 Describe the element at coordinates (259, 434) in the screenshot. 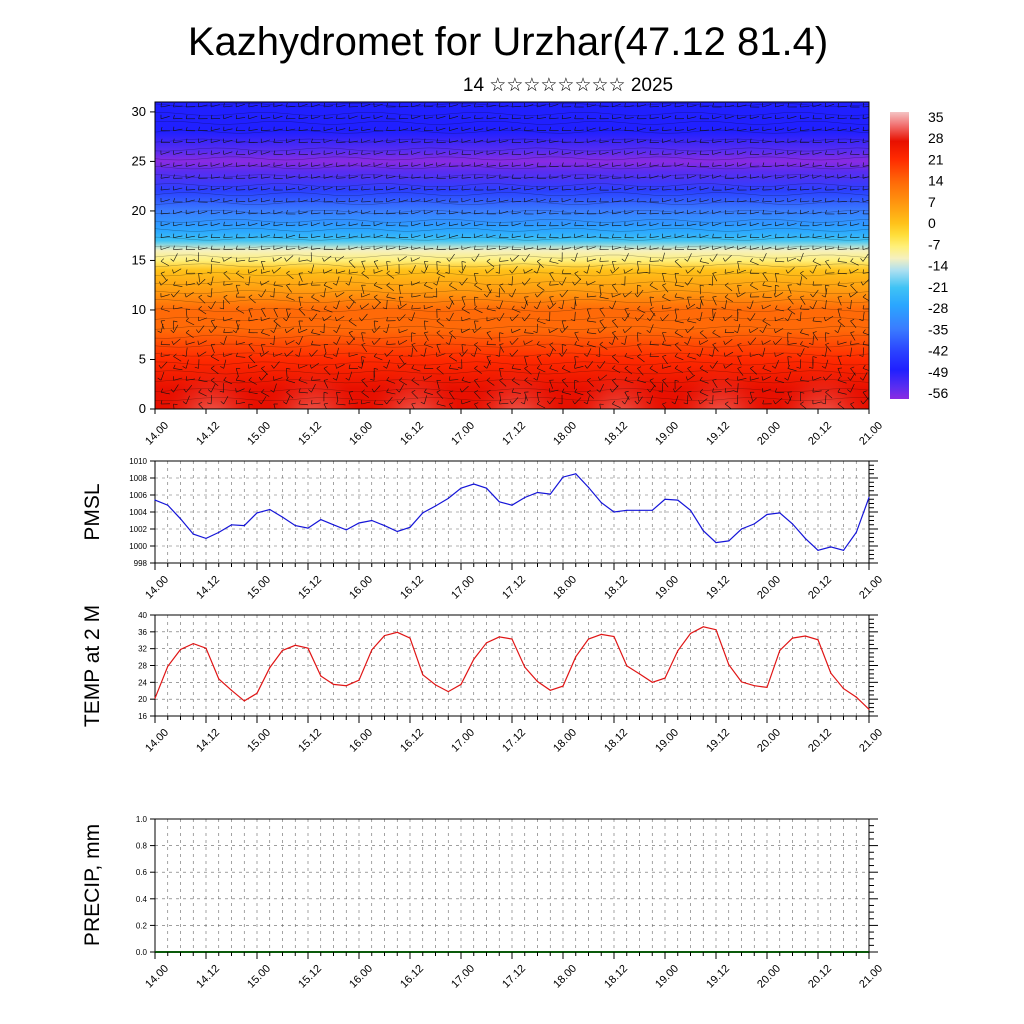

I see `heatmap-xtick-label: 15.00` at that location.